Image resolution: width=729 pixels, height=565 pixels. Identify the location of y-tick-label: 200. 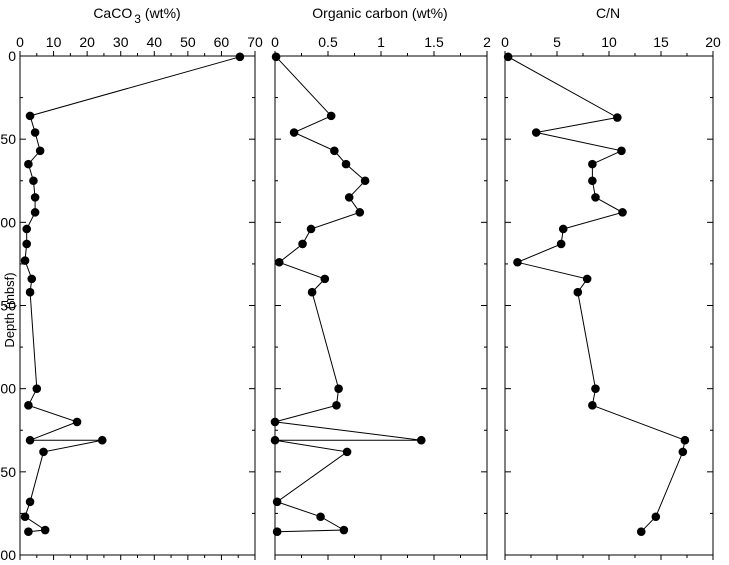
(8, 389).